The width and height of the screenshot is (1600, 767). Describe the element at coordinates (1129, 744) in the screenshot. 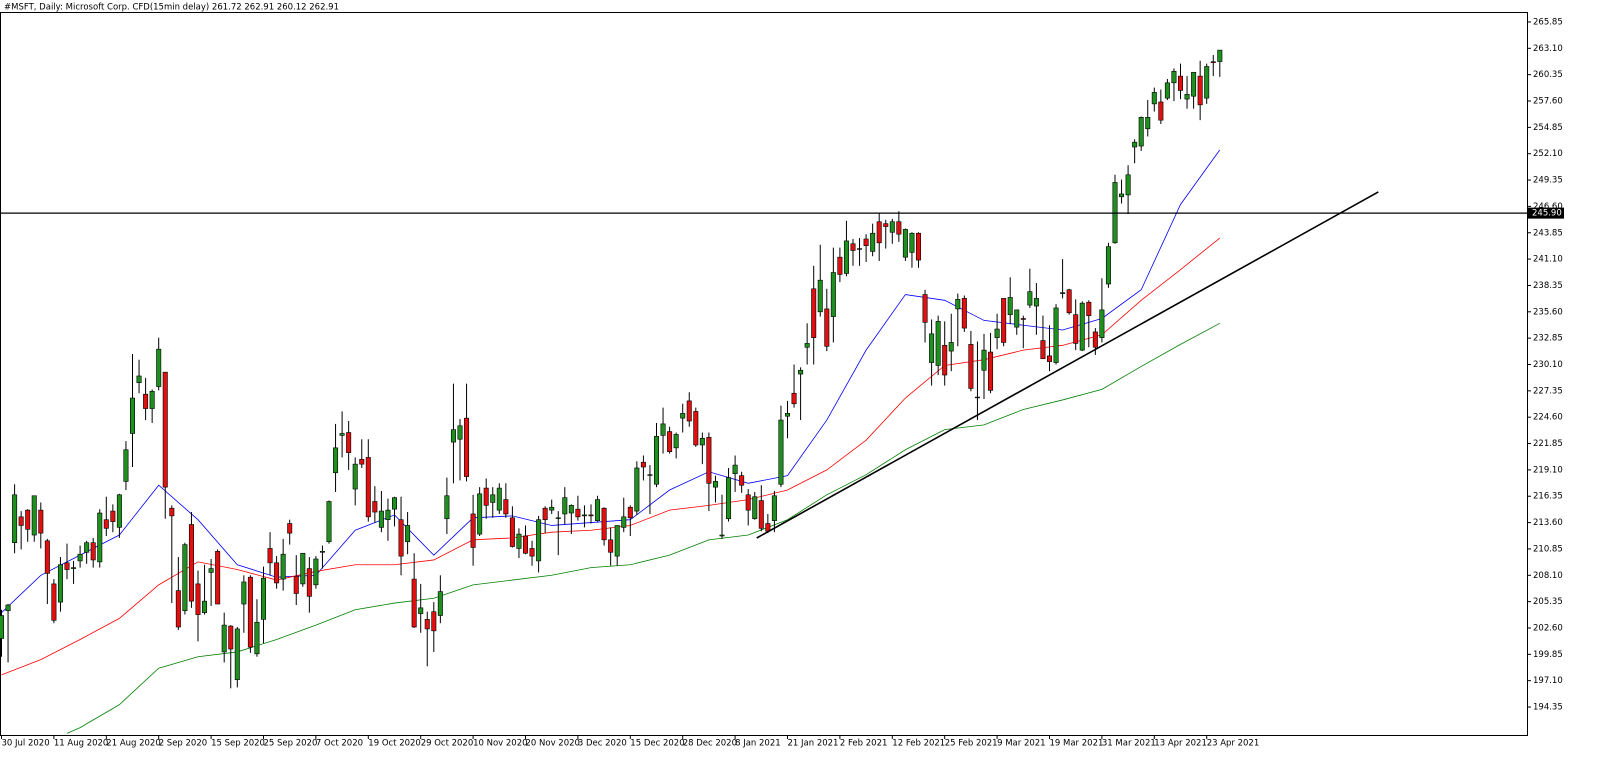

I see `x-tick-label: 31 Mar 2021` at that location.